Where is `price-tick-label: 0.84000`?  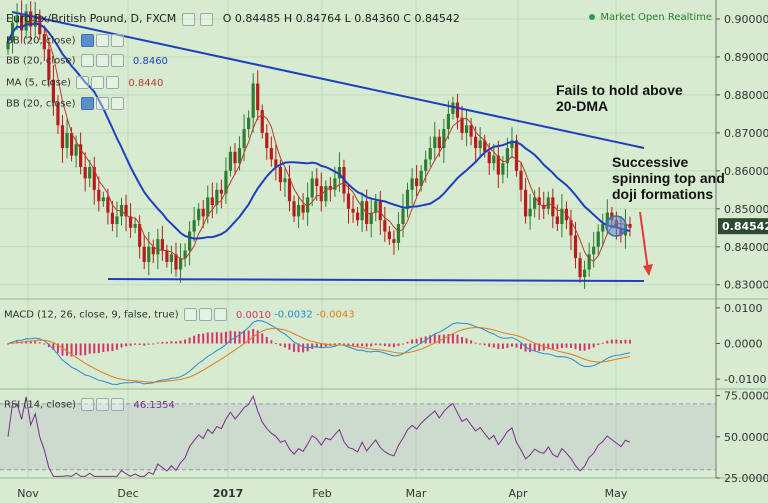 price-tick-label: 0.84000 is located at coordinates (746, 247).